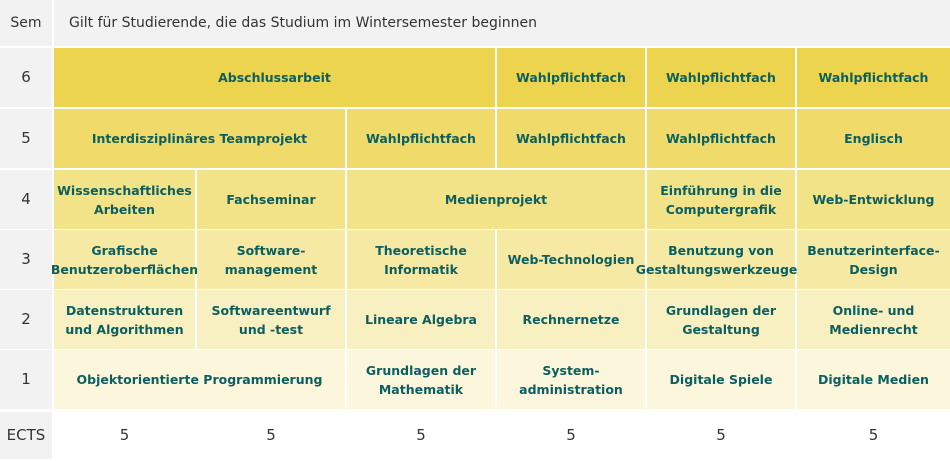 The width and height of the screenshot is (950, 461). What do you see at coordinates (571, 259) in the screenshot?
I see `module-cell: Web-Technologien` at bounding box center [571, 259].